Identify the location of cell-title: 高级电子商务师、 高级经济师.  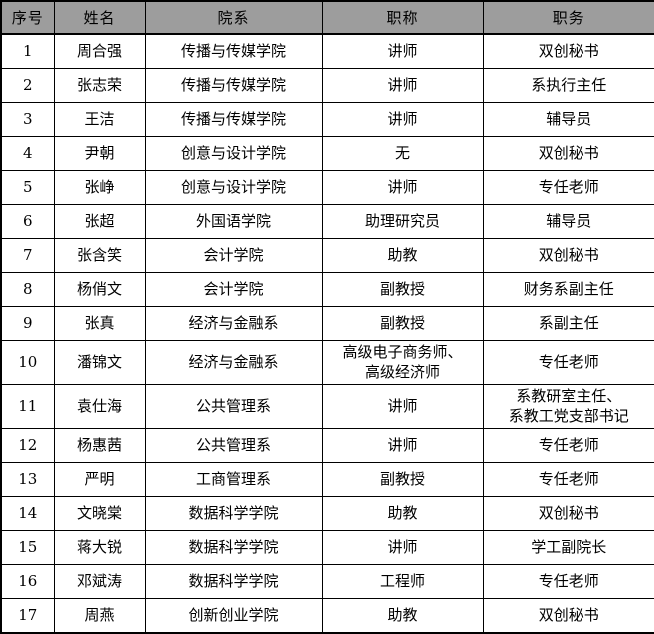
(402, 362).